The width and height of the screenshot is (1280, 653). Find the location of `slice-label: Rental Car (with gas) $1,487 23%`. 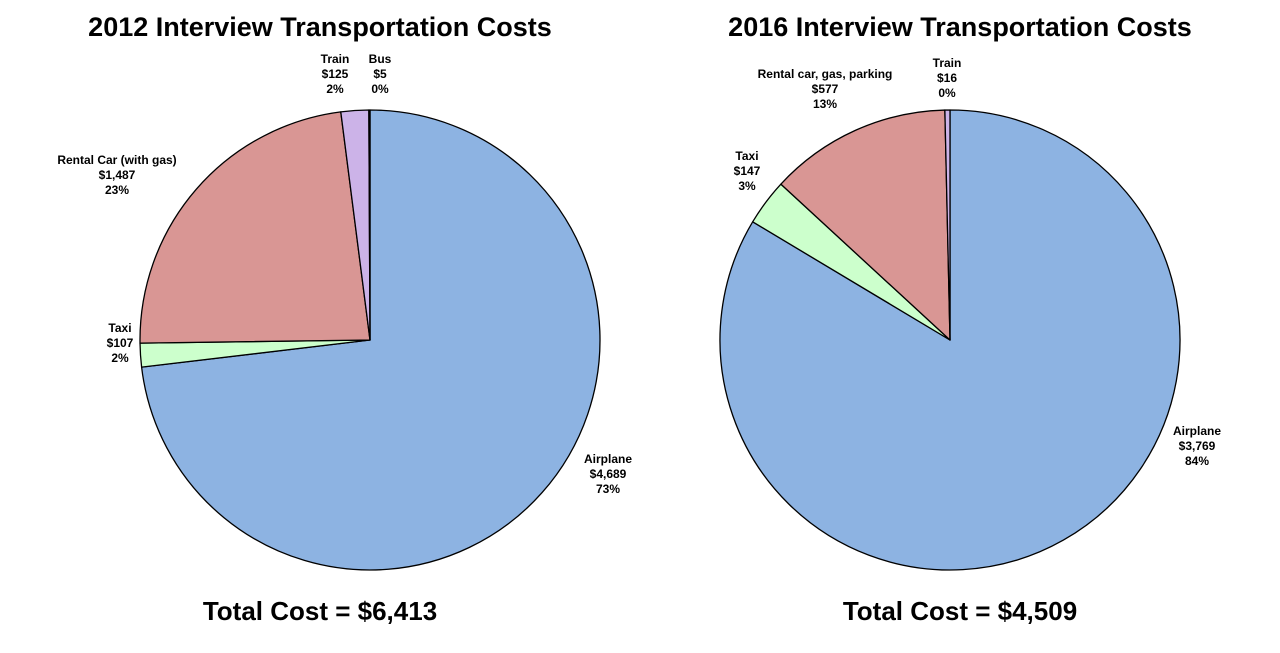

slice-label: Rental Car (with gas) $1,487 23% is located at coordinates (116, 175).